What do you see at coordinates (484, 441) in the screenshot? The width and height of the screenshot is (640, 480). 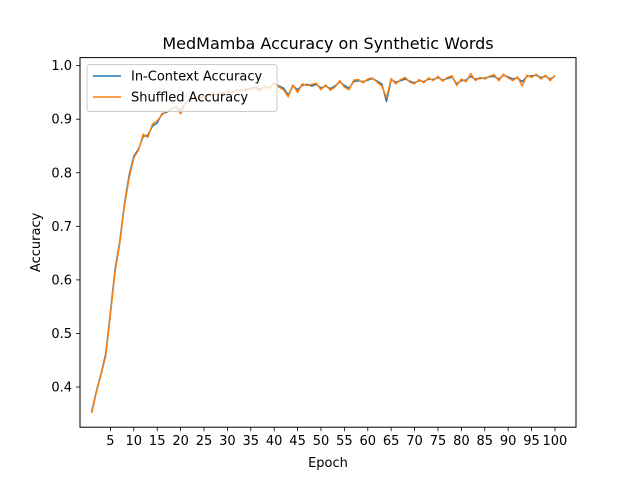 I see `x-tick-label: 85` at bounding box center [484, 441].